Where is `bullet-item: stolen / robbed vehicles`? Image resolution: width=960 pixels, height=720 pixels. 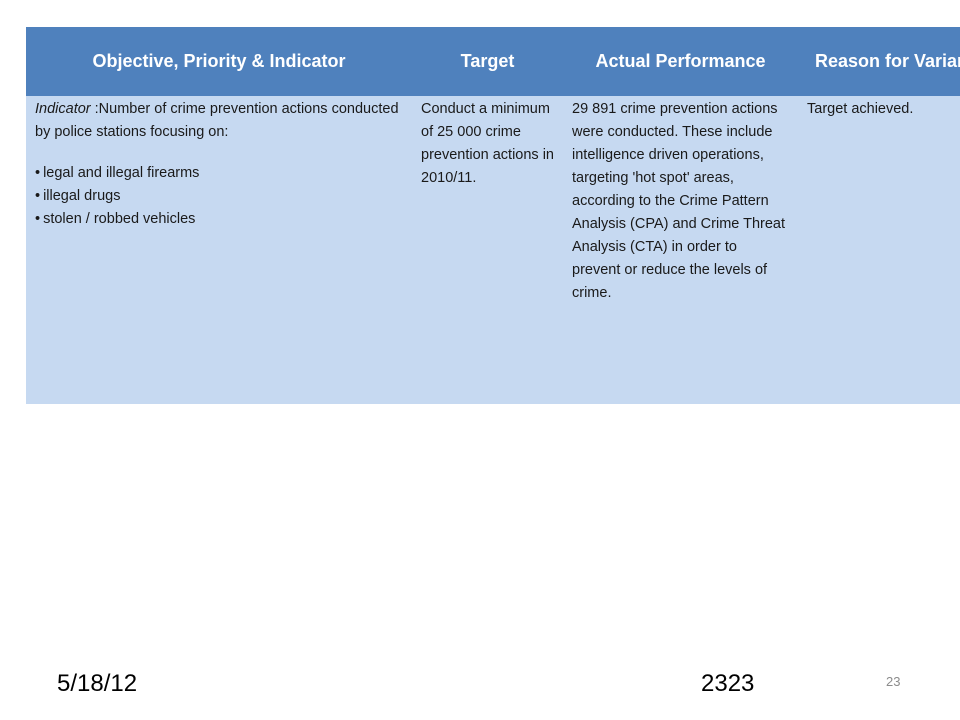 bullet-item: stolen / robbed vehicles is located at coordinates (219, 219).